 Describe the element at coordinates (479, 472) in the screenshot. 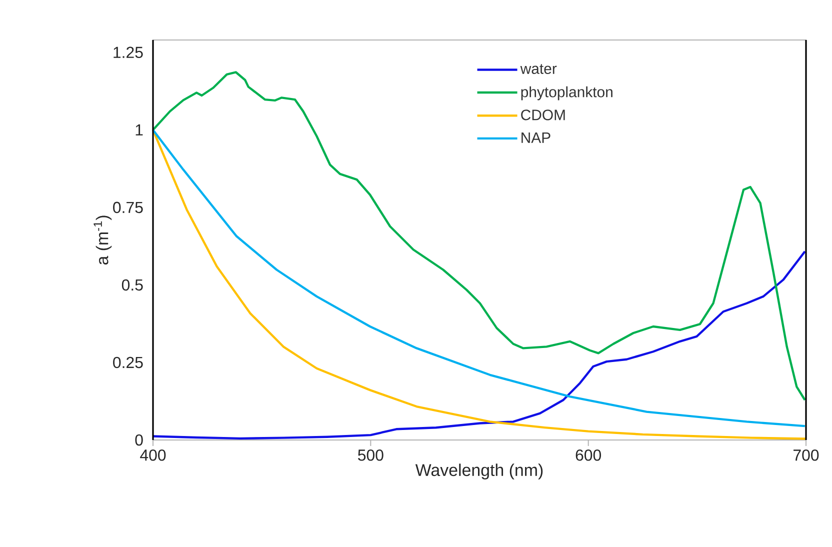

I see `x-axis-title: Wavelength (nm)` at that location.